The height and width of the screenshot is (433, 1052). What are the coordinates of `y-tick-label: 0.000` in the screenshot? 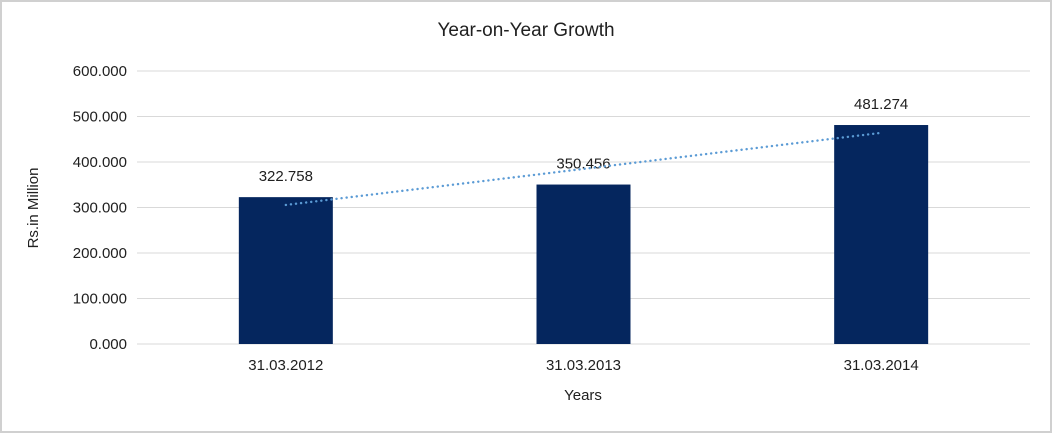 It's located at (108, 344).